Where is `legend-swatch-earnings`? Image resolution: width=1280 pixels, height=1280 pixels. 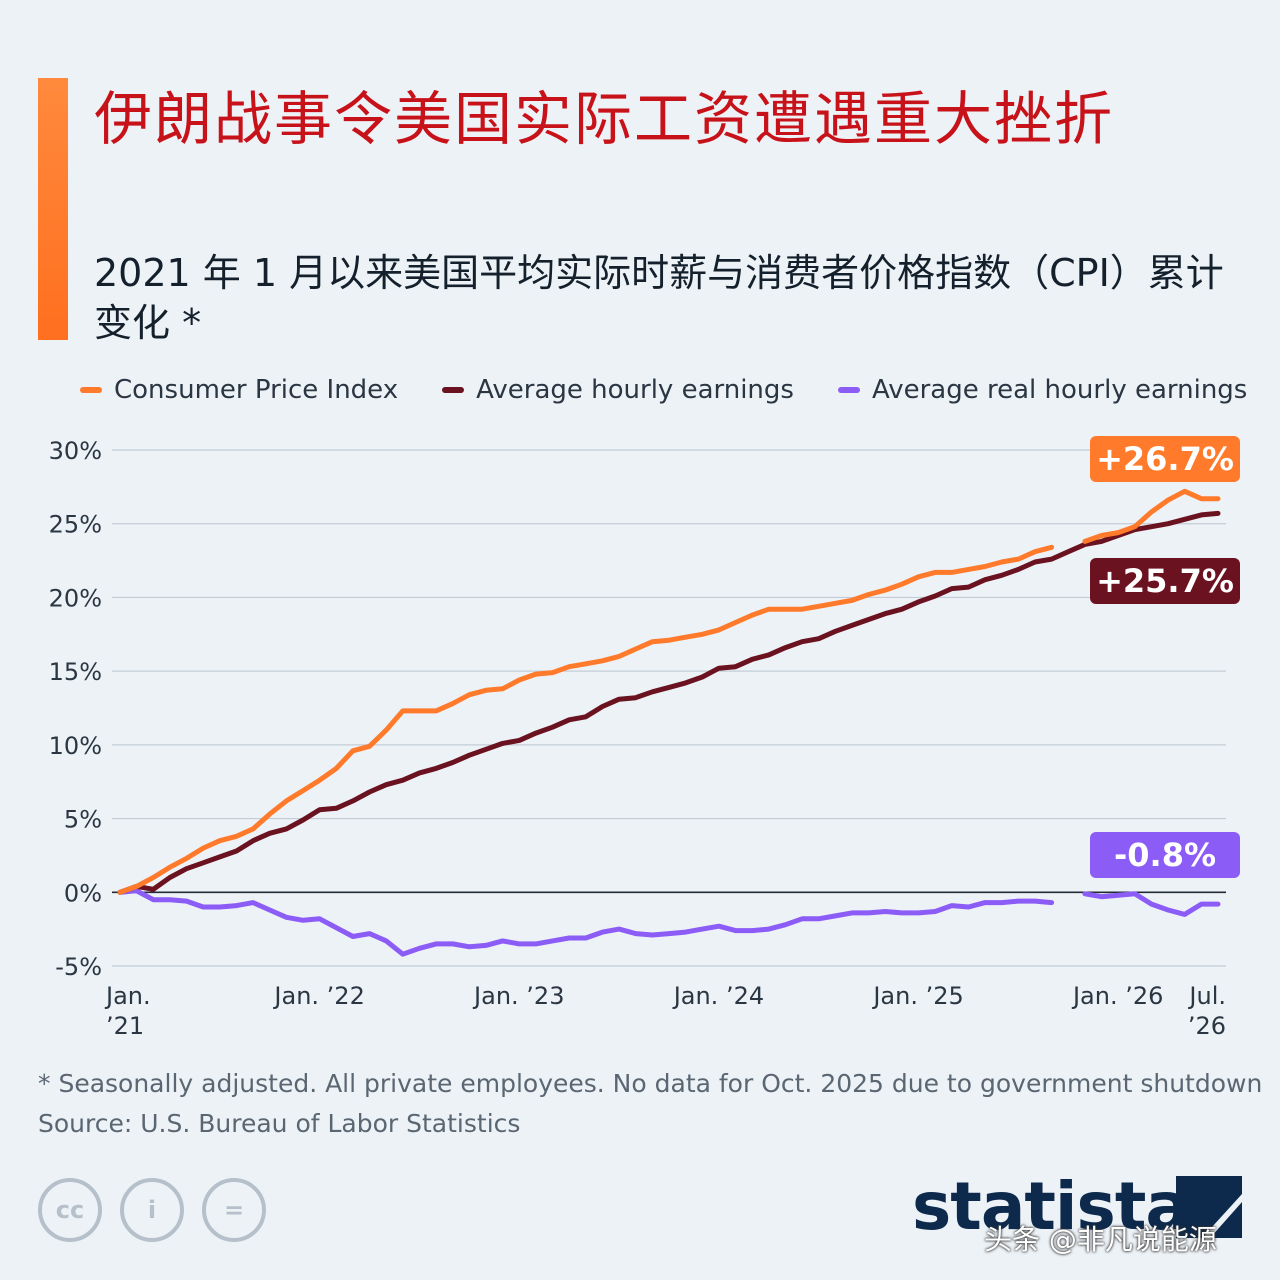 legend-swatch-earnings is located at coordinates (453, 390).